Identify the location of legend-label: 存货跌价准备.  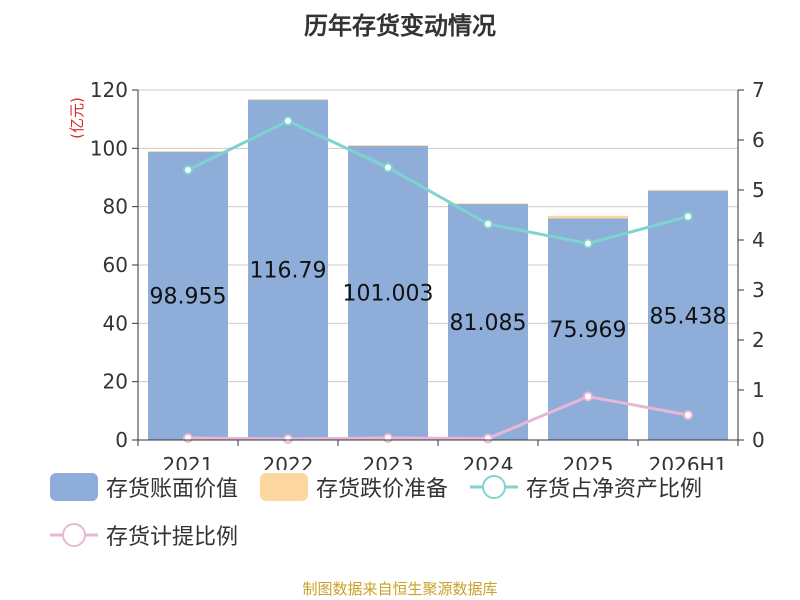
(382, 489).